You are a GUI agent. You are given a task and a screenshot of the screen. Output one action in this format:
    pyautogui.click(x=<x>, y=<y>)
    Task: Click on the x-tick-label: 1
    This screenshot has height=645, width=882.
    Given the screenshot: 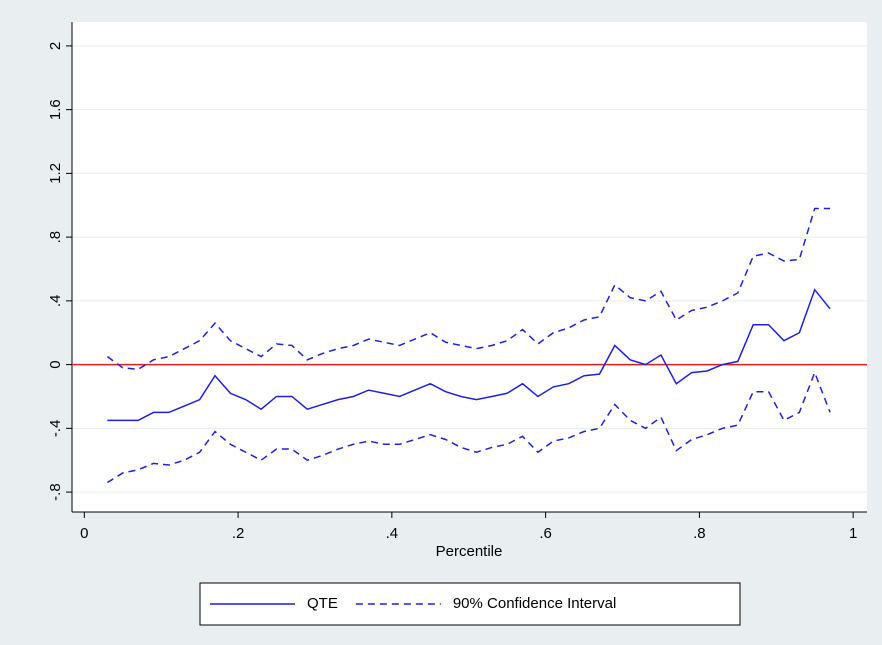 What is the action you would take?
    pyautogui.click(x=853, y=533)
    